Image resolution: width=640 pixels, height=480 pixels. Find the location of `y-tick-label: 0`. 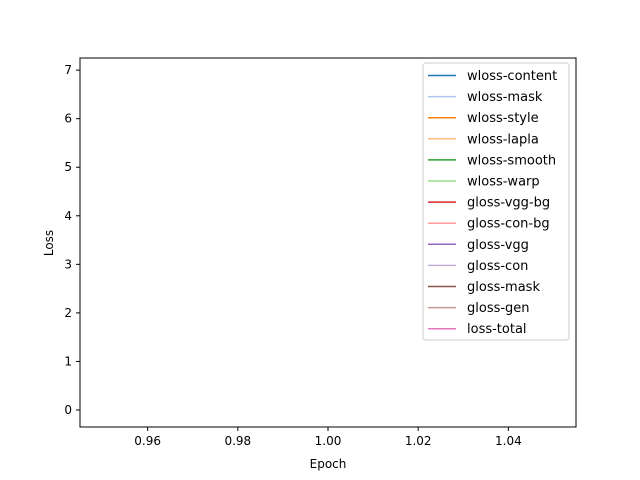

y-tick-label: 0 is located at coordinates (68, 410).